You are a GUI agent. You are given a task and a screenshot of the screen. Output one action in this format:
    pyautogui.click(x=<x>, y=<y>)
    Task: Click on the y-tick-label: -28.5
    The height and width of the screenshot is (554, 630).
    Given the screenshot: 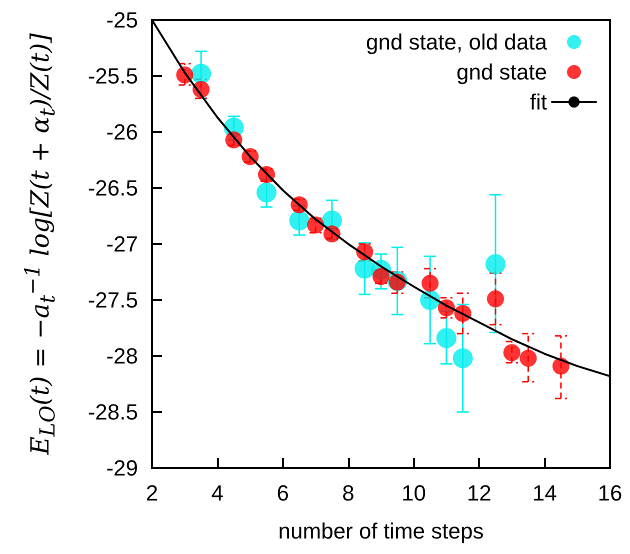 What is the action you would take?
    pyautogui.click(x=113, y=412)
    